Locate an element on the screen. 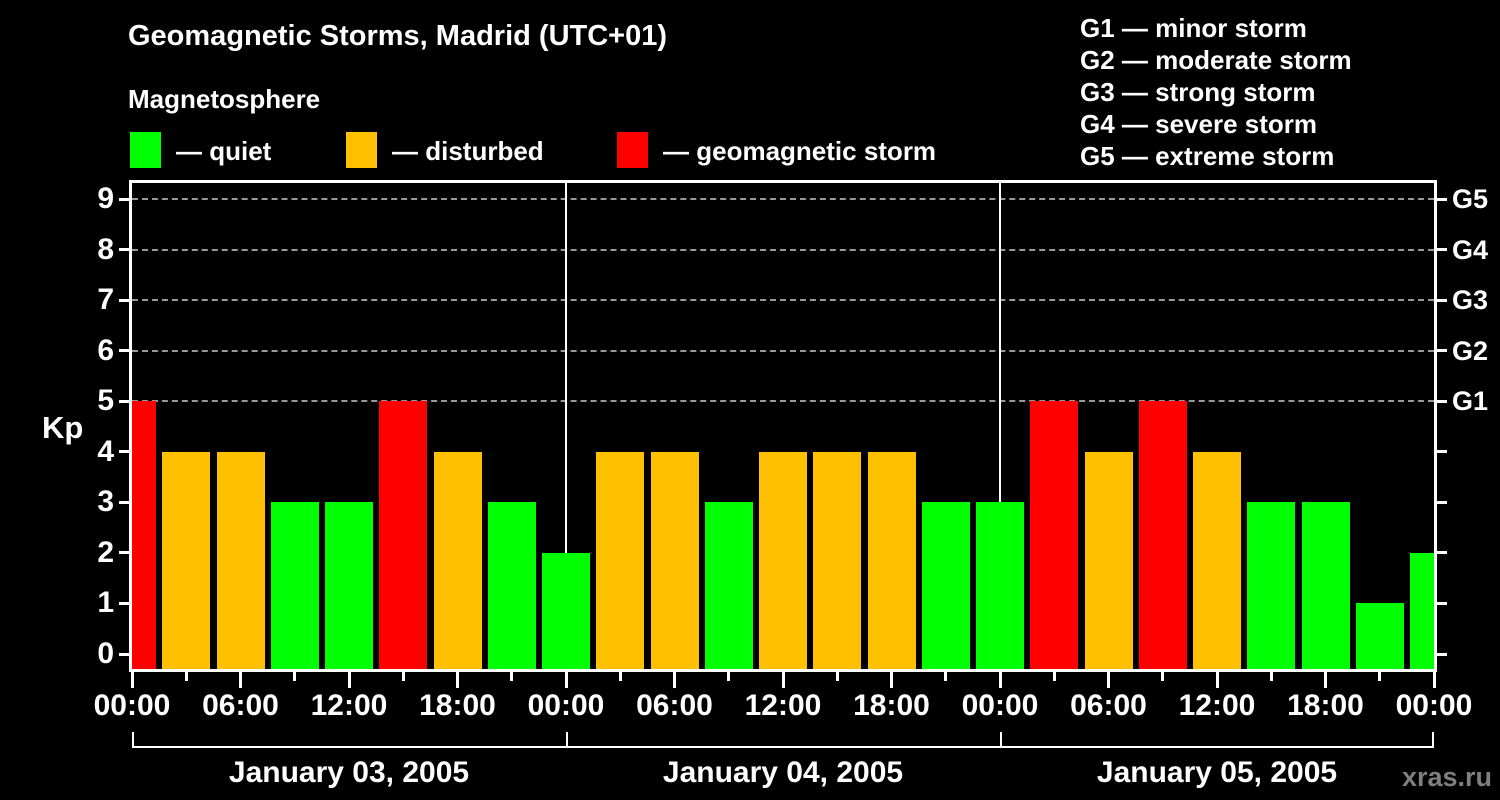 The height and width of the screenshot is (800, 1500). legend-label: — geomagnetic storm is located at coordinates (800, 151).